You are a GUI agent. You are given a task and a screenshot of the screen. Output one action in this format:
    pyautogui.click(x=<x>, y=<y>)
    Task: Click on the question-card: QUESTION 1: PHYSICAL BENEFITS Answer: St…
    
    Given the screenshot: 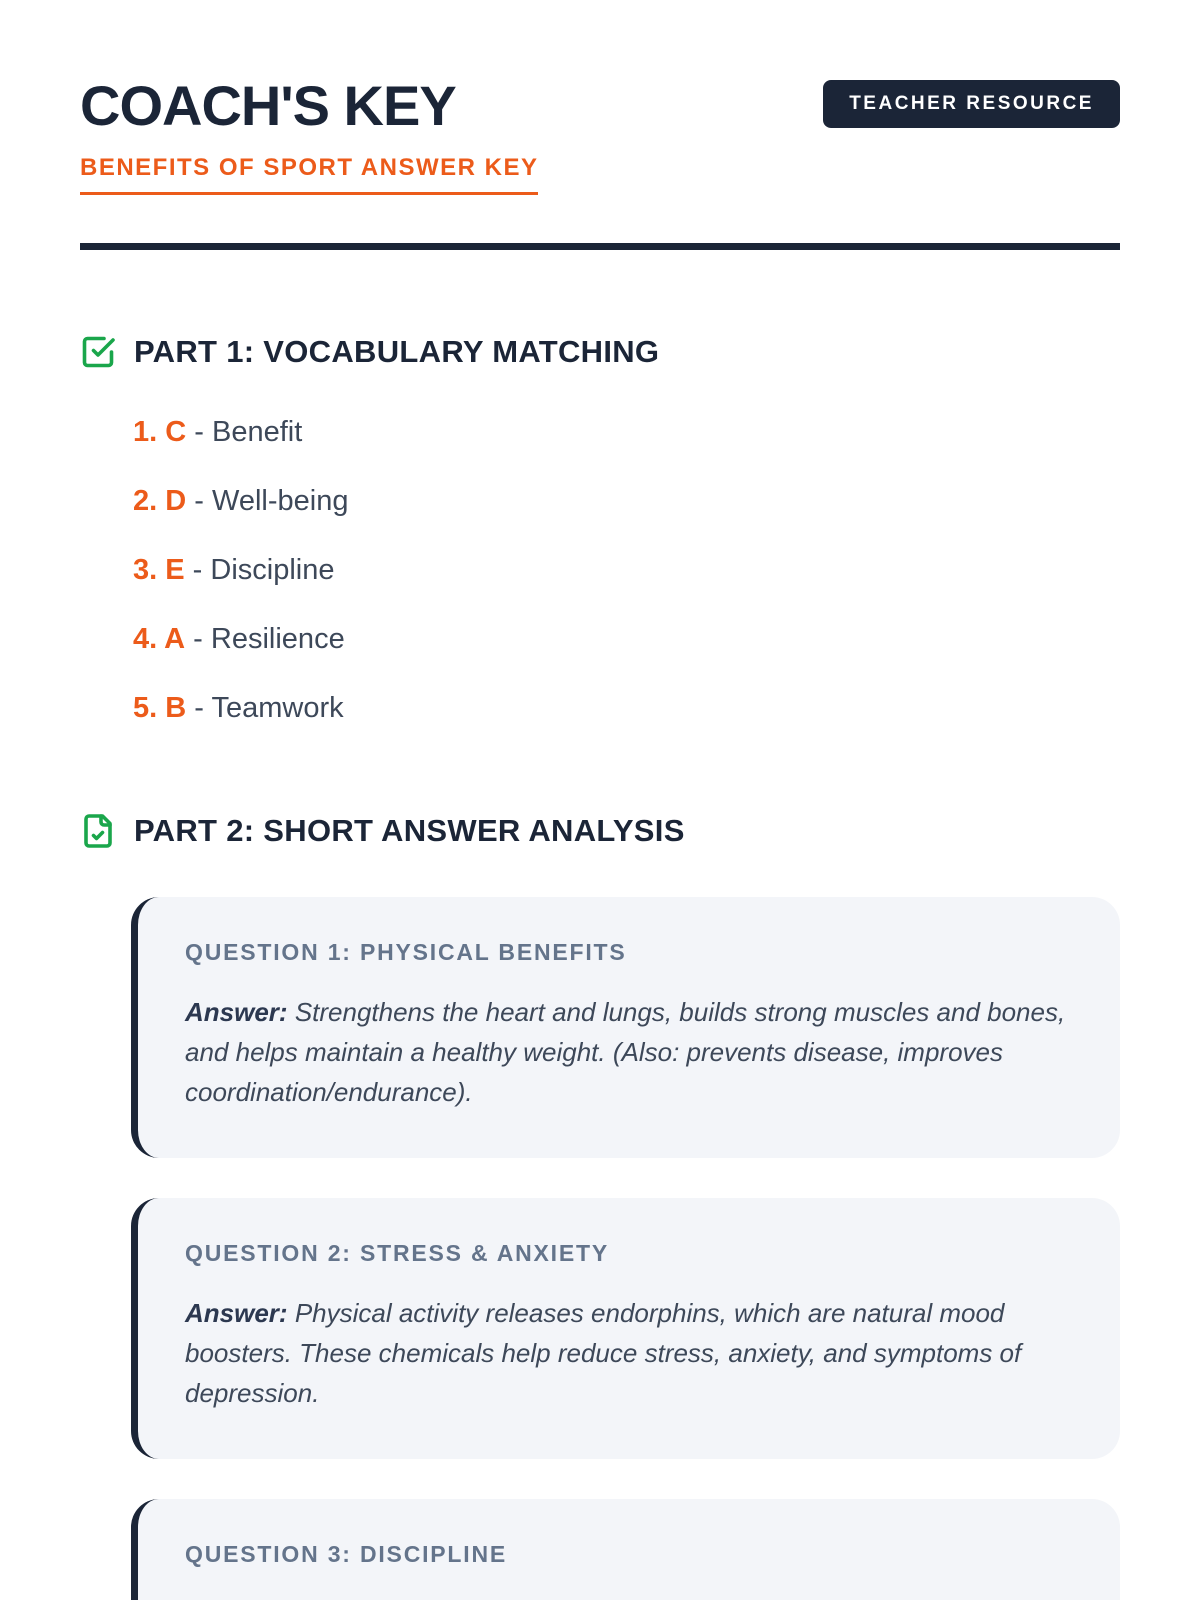 What is the action you would take?
    pyautogui.click(x=625, y=1027)
    